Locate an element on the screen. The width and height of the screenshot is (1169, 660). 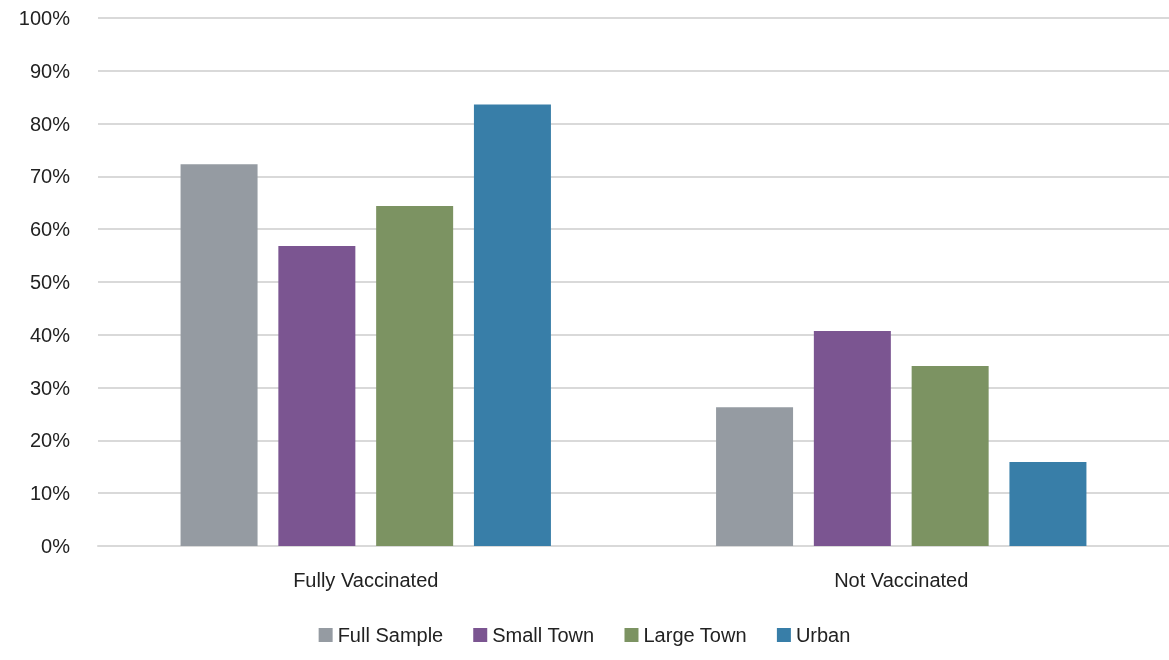
x-tick-label: Fully Vaccinated is located at coordinates (366, 580).